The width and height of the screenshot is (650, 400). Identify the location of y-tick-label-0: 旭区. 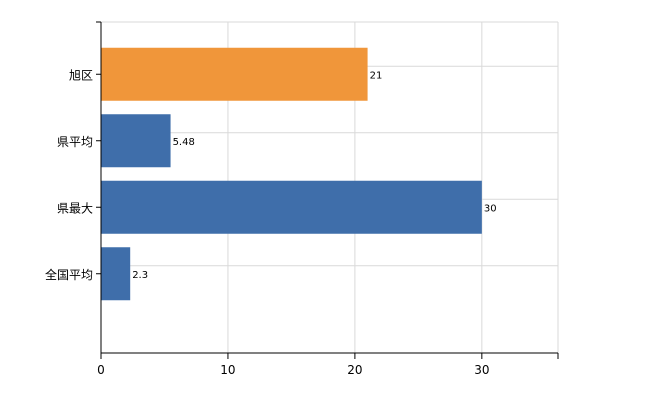
(81, 75).